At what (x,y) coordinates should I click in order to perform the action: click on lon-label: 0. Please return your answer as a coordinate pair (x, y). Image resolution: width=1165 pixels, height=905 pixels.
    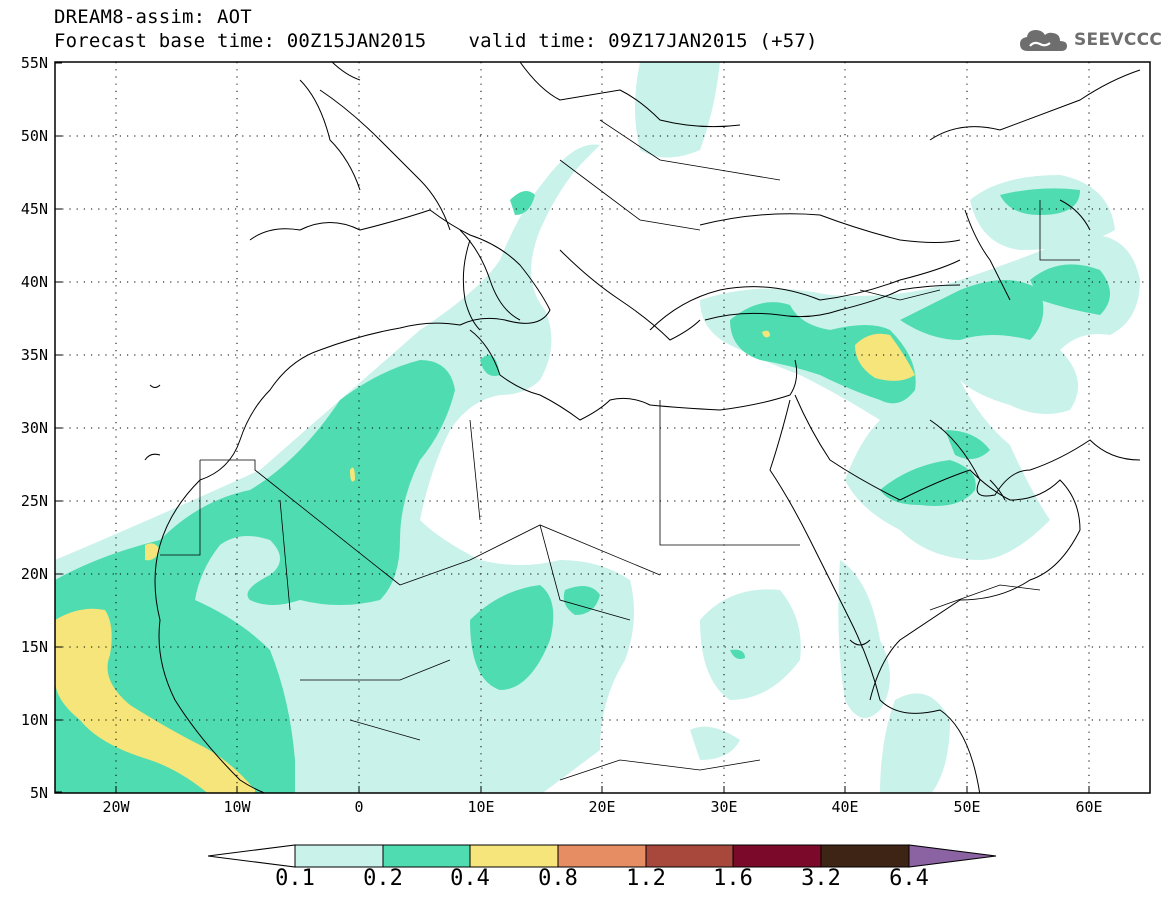
    Looking at the image, I should click on (358, 807).